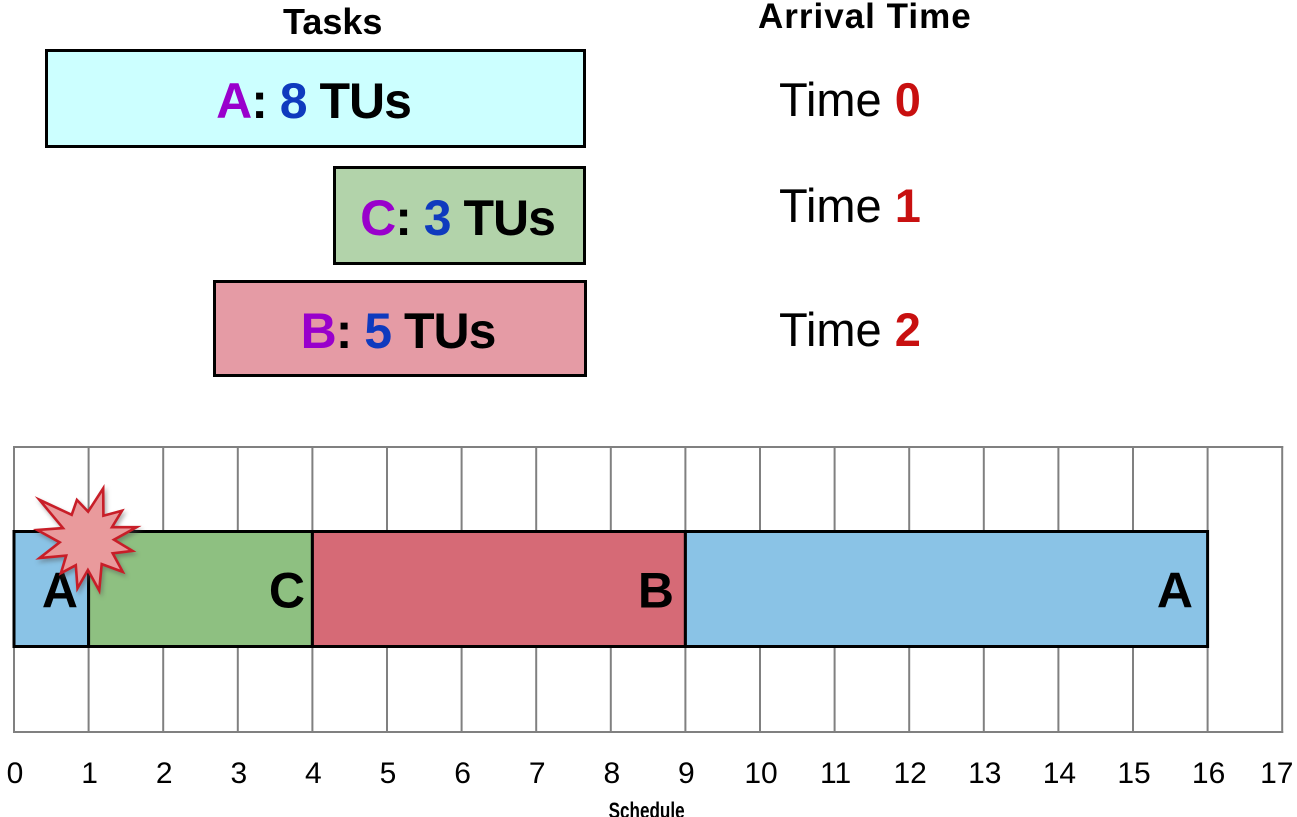  I want to click on svg-text: 2, so click(164, 773).